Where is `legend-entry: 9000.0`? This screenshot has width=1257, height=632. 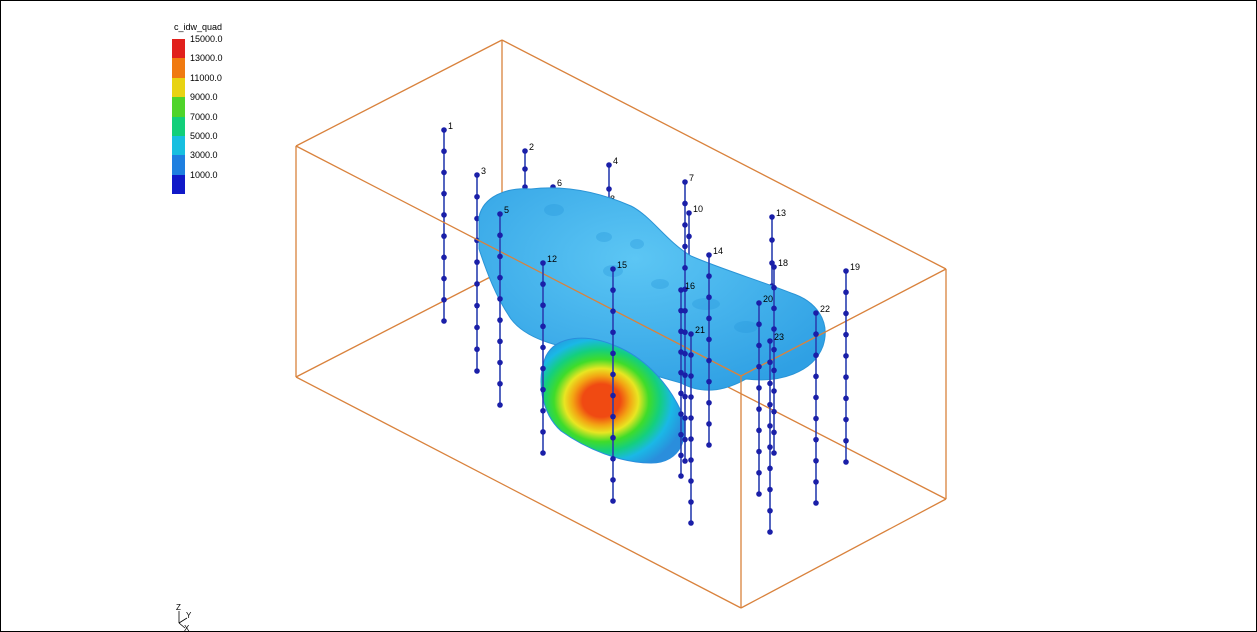 legend-entry: 9000.0 is located at coordinates (212, 104).